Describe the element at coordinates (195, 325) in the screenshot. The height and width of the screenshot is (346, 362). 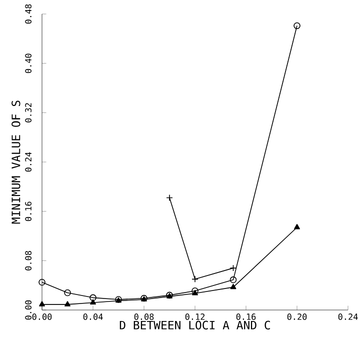
I see `x-axis-title: D BETWEEN LOCI A AND C` at that location.